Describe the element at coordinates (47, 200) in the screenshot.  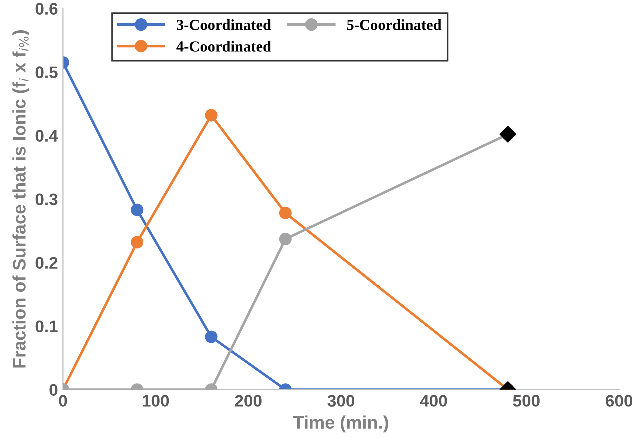
I see `y-tick-label: 0.3` at that location.